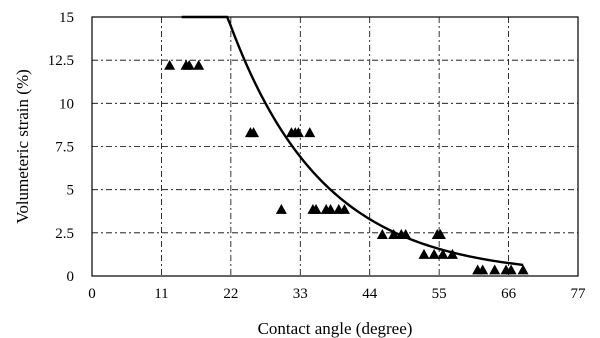 Image resolution: width=600 pixels, height=338 pixels. What do you see at coordinates (66, 18) in the screenshot?
I see `y-tick-label: 15` at bounding box center [66, 18].